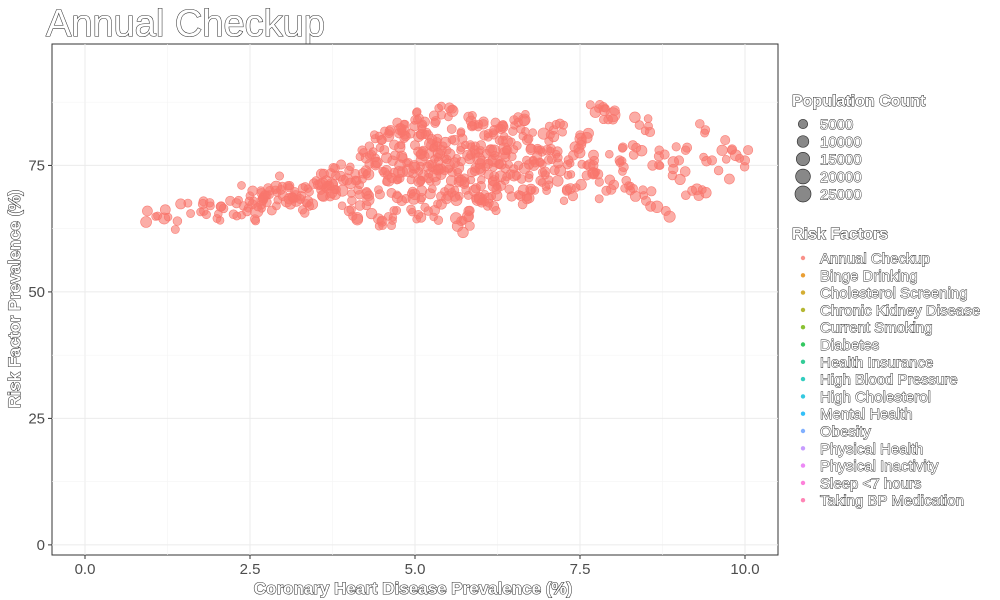 This screenshot has height=600, width=1000. What do you see at coordinates (849, 345) in the screenshot?
I see `color-legend-label: Diabetes` at bounding box center [849, 345].